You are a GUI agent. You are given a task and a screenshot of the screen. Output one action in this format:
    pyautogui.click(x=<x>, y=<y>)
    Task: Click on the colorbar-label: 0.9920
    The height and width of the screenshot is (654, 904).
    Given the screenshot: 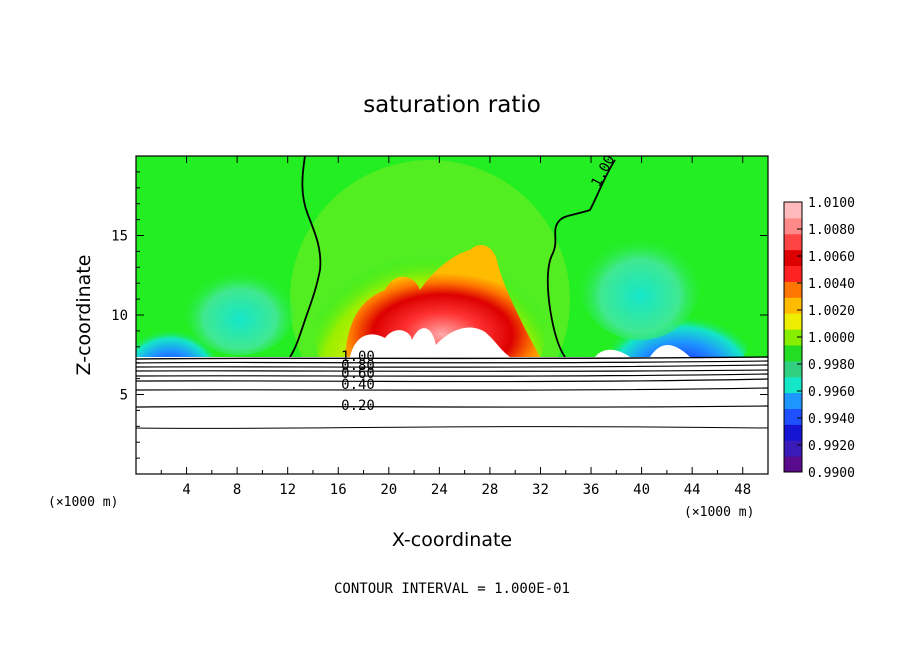 What is the action you would take?
    pyautogui.click(x=831, y=446)
    